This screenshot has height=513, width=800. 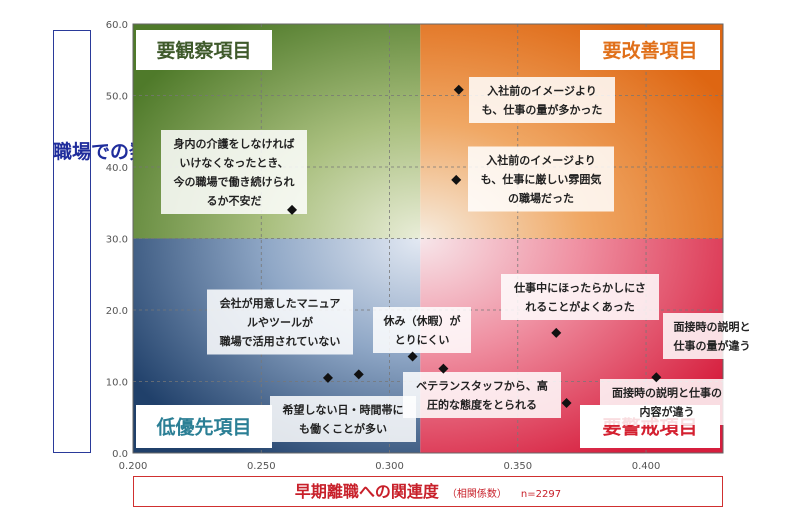 I want to click on point-label-line: 今の職場で働き続けられ, so click(x=234, y=182).